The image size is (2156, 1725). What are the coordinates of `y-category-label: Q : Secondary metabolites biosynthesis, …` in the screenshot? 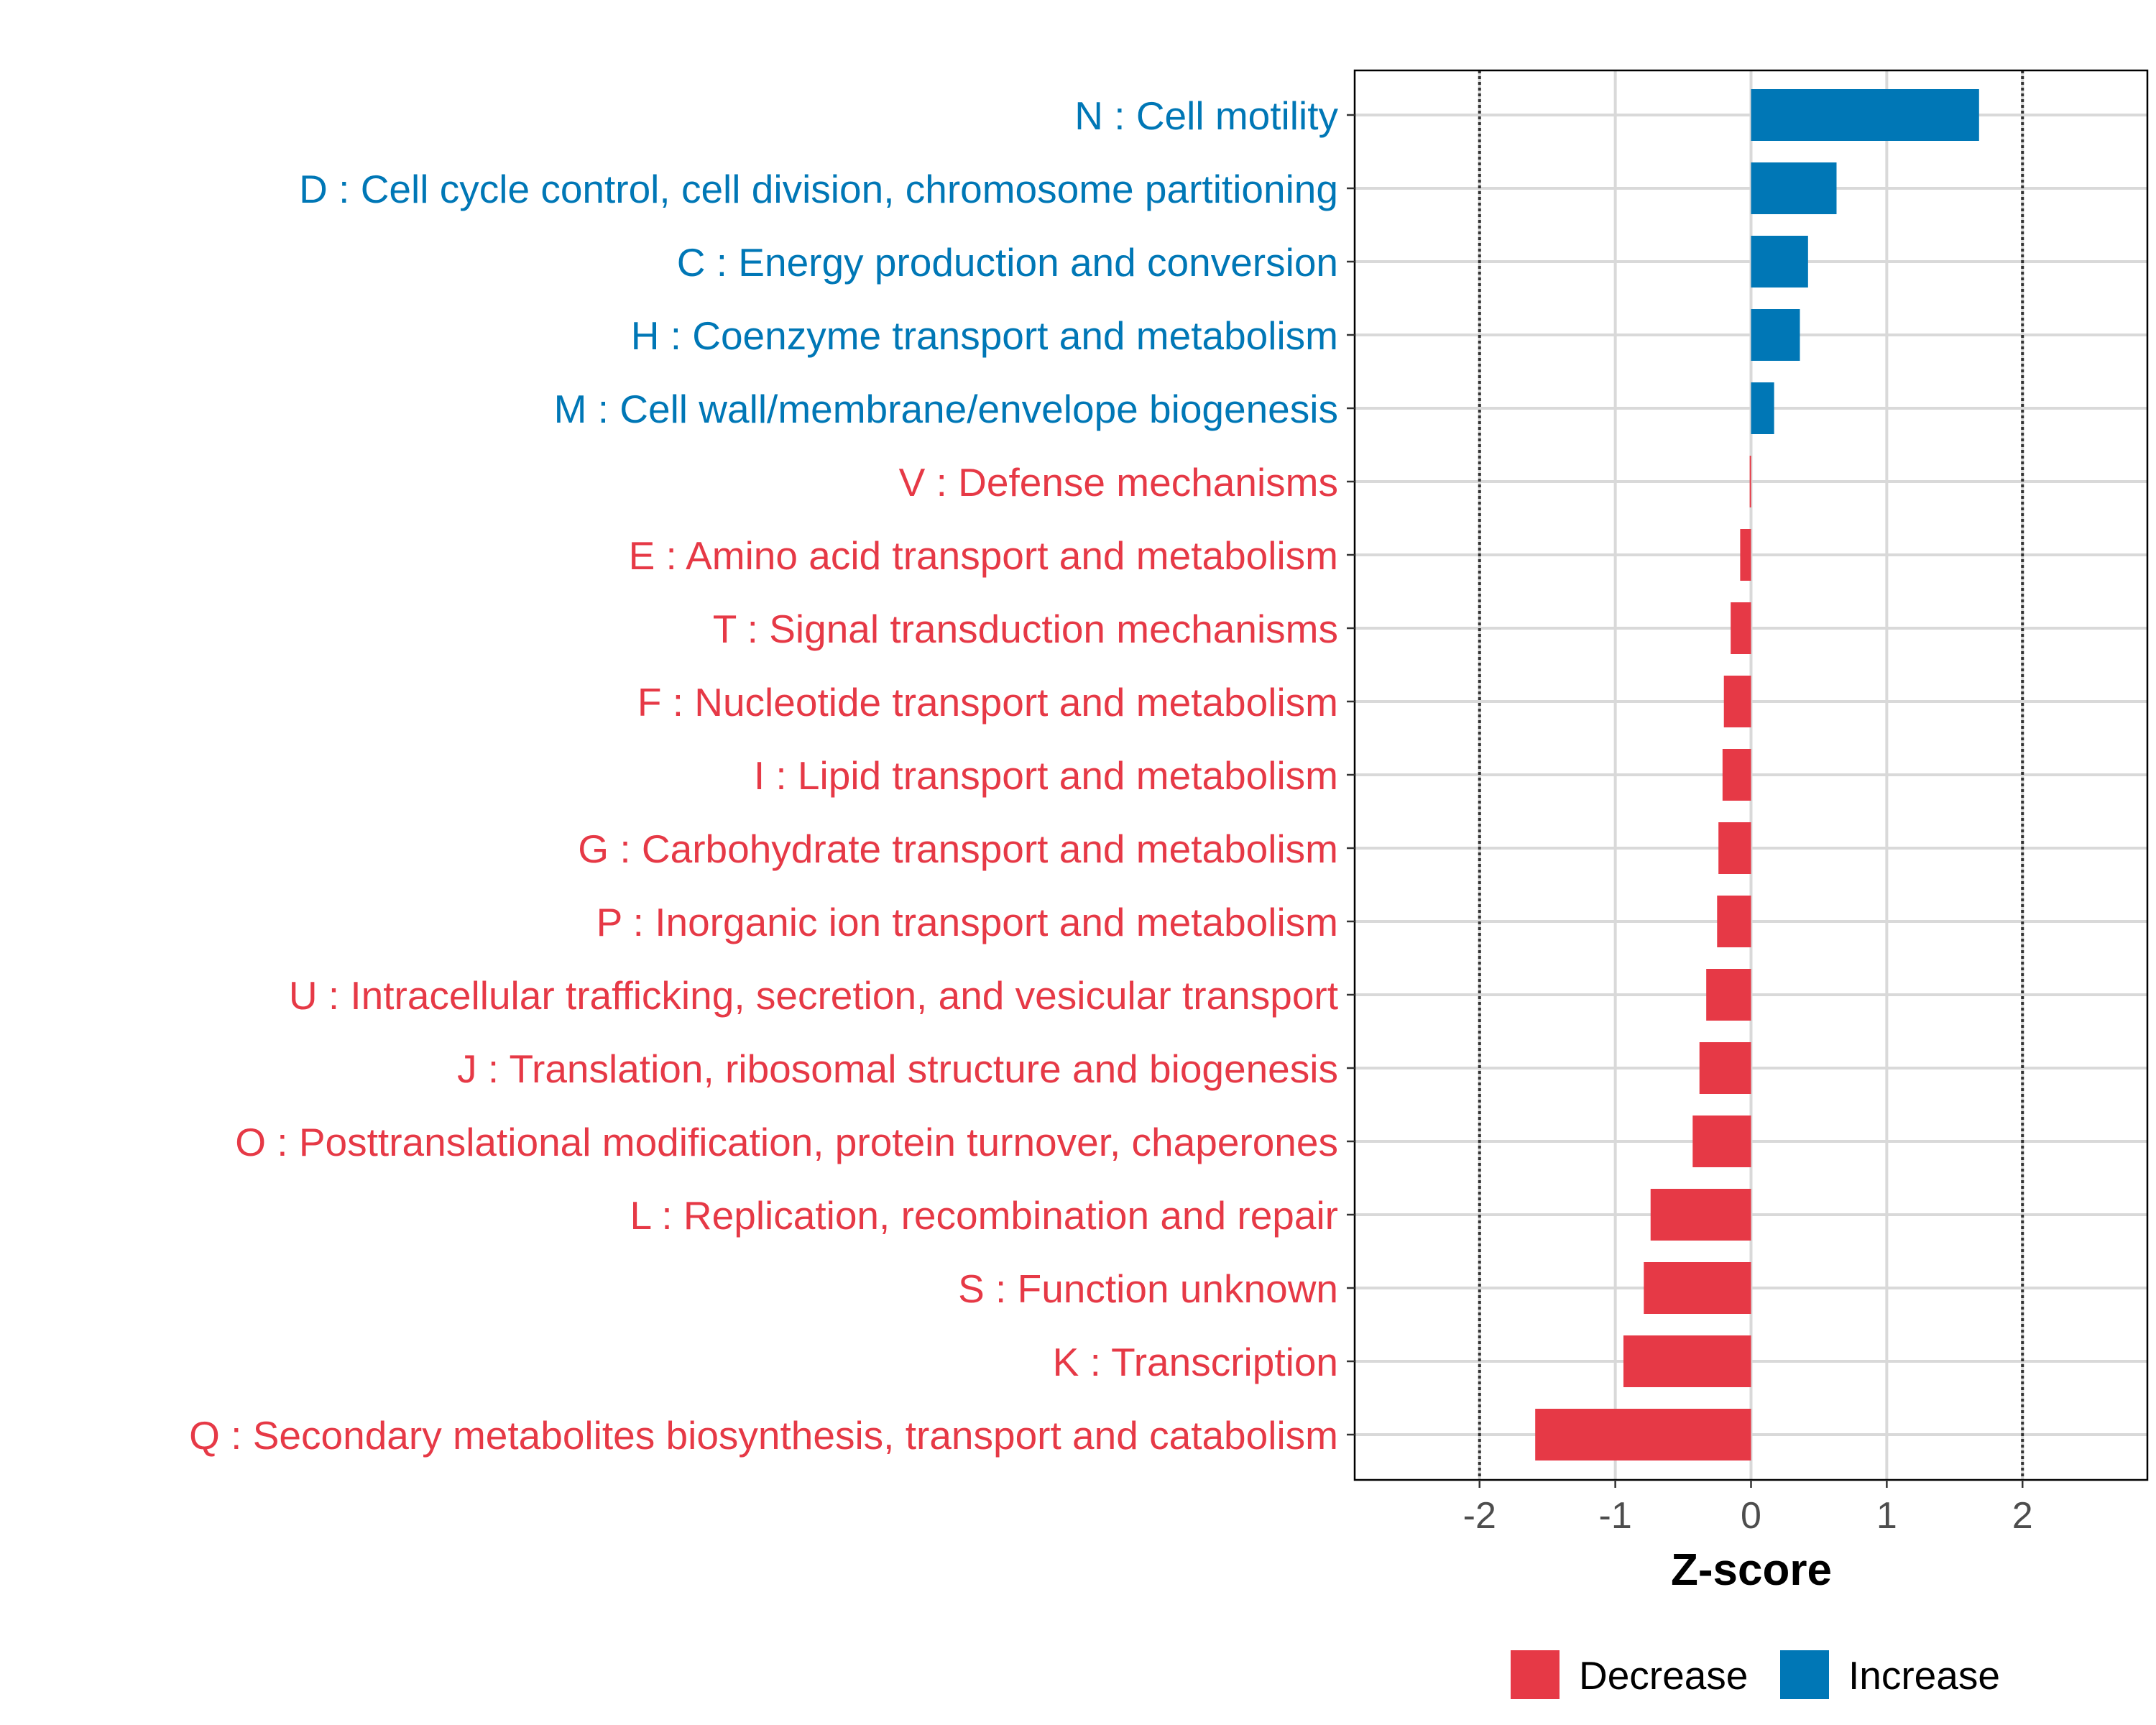 It's located at (764, 1435).